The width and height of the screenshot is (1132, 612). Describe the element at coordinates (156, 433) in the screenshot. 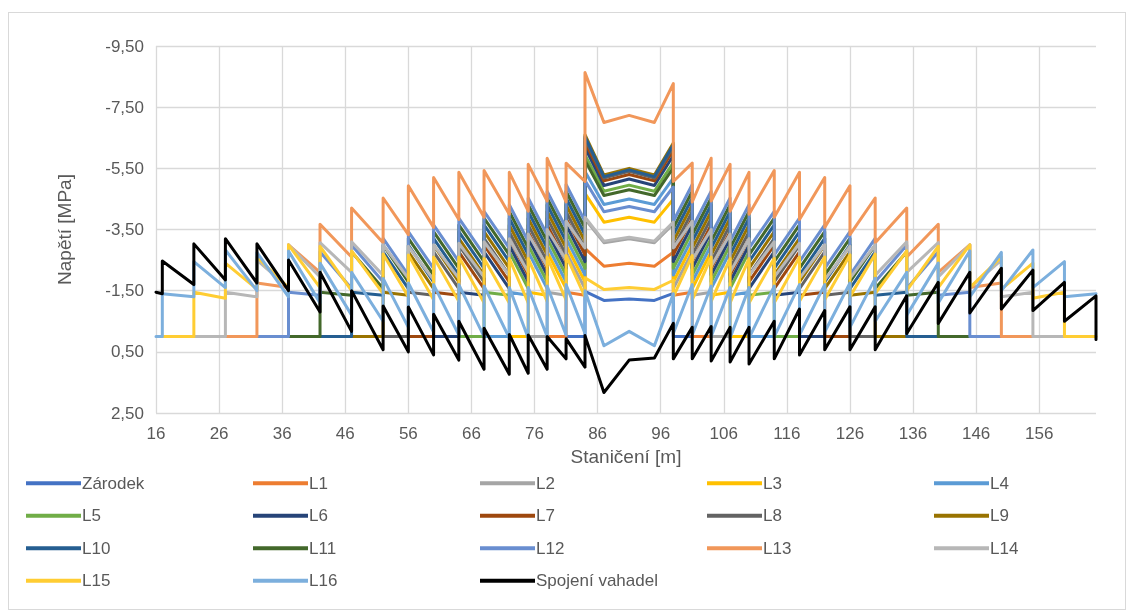

I see `x-tick-label: 16` at that location.